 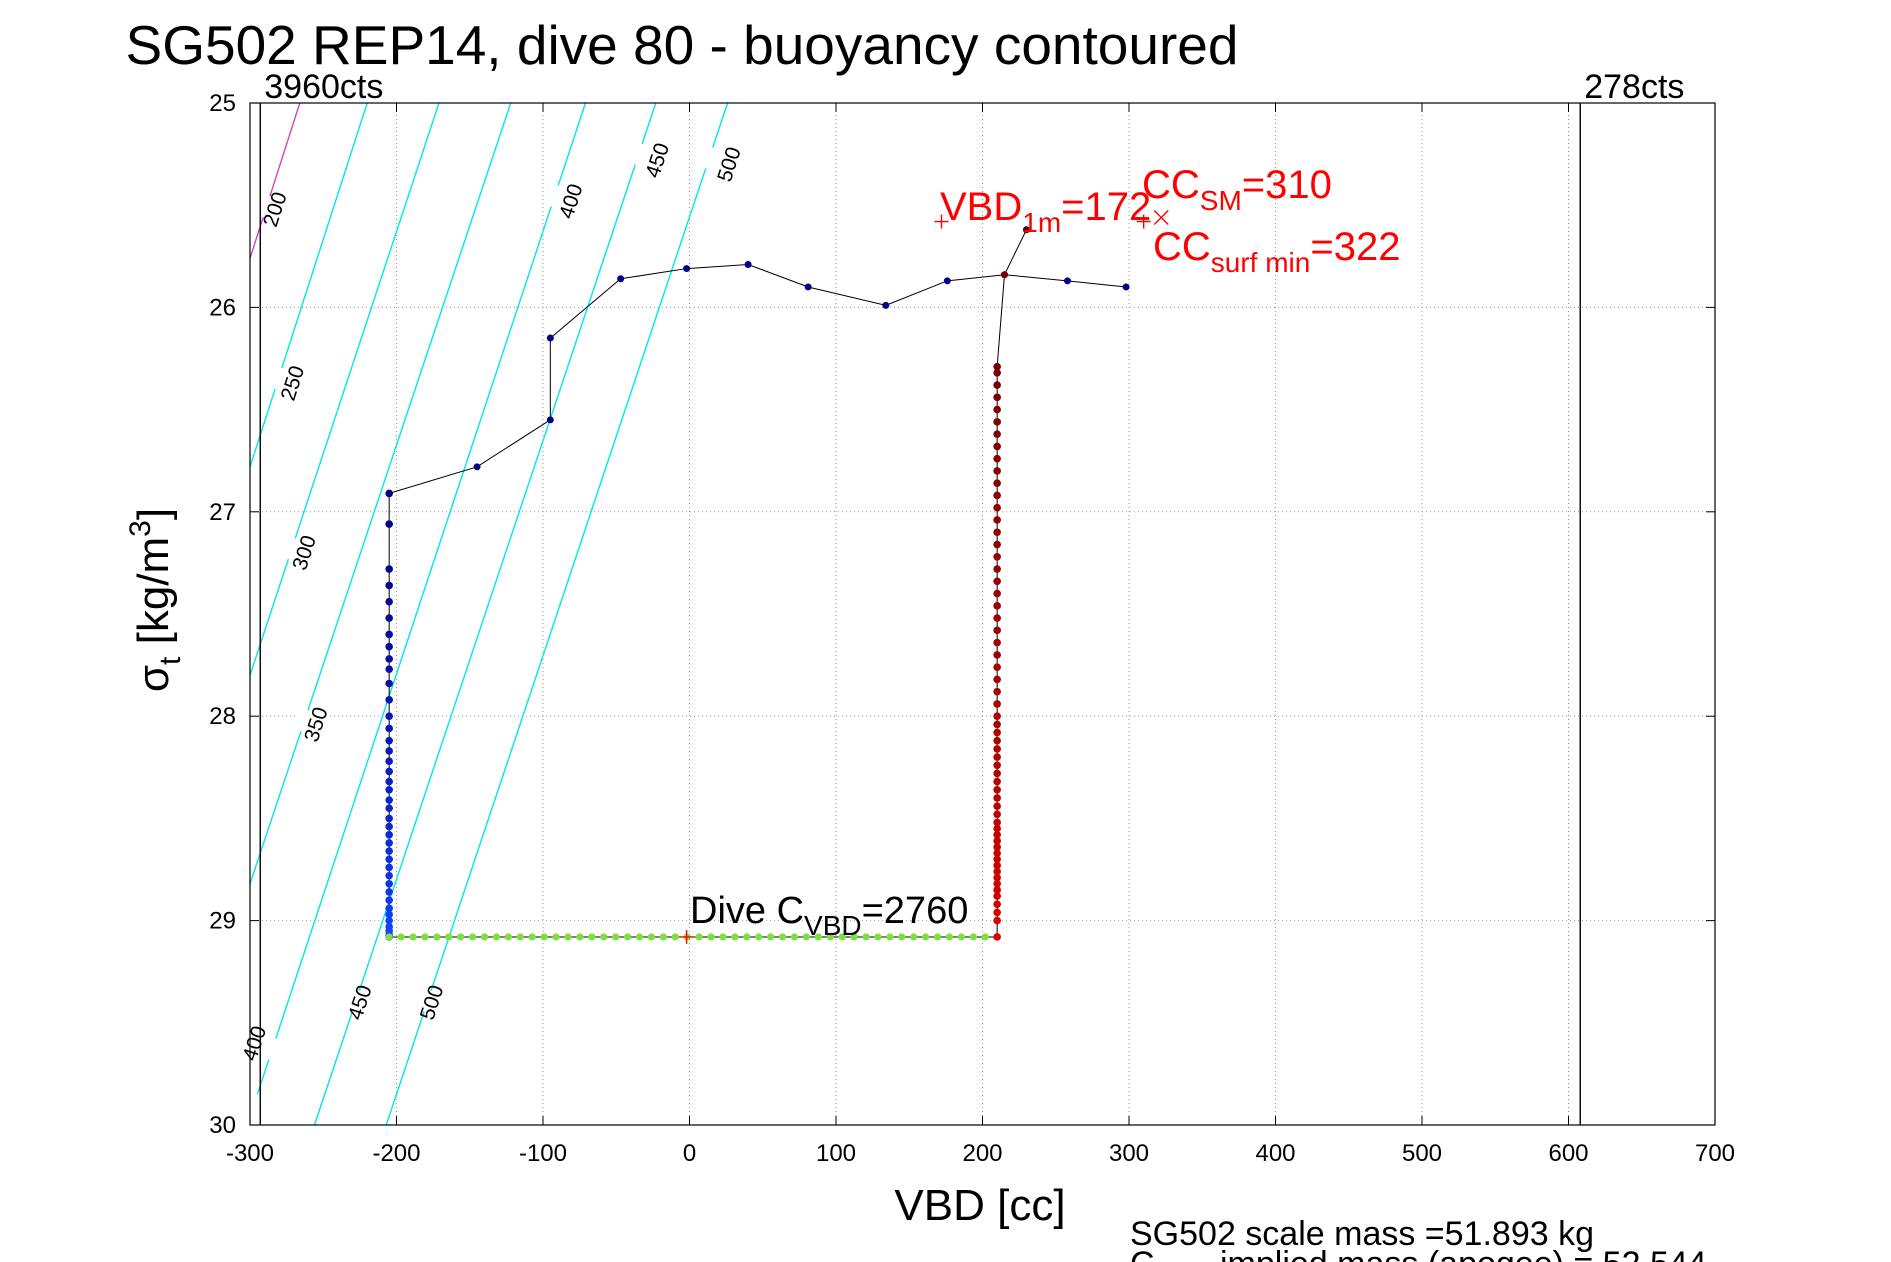 I want to click on y-tick-label: 28, so click(x=222, y=716).